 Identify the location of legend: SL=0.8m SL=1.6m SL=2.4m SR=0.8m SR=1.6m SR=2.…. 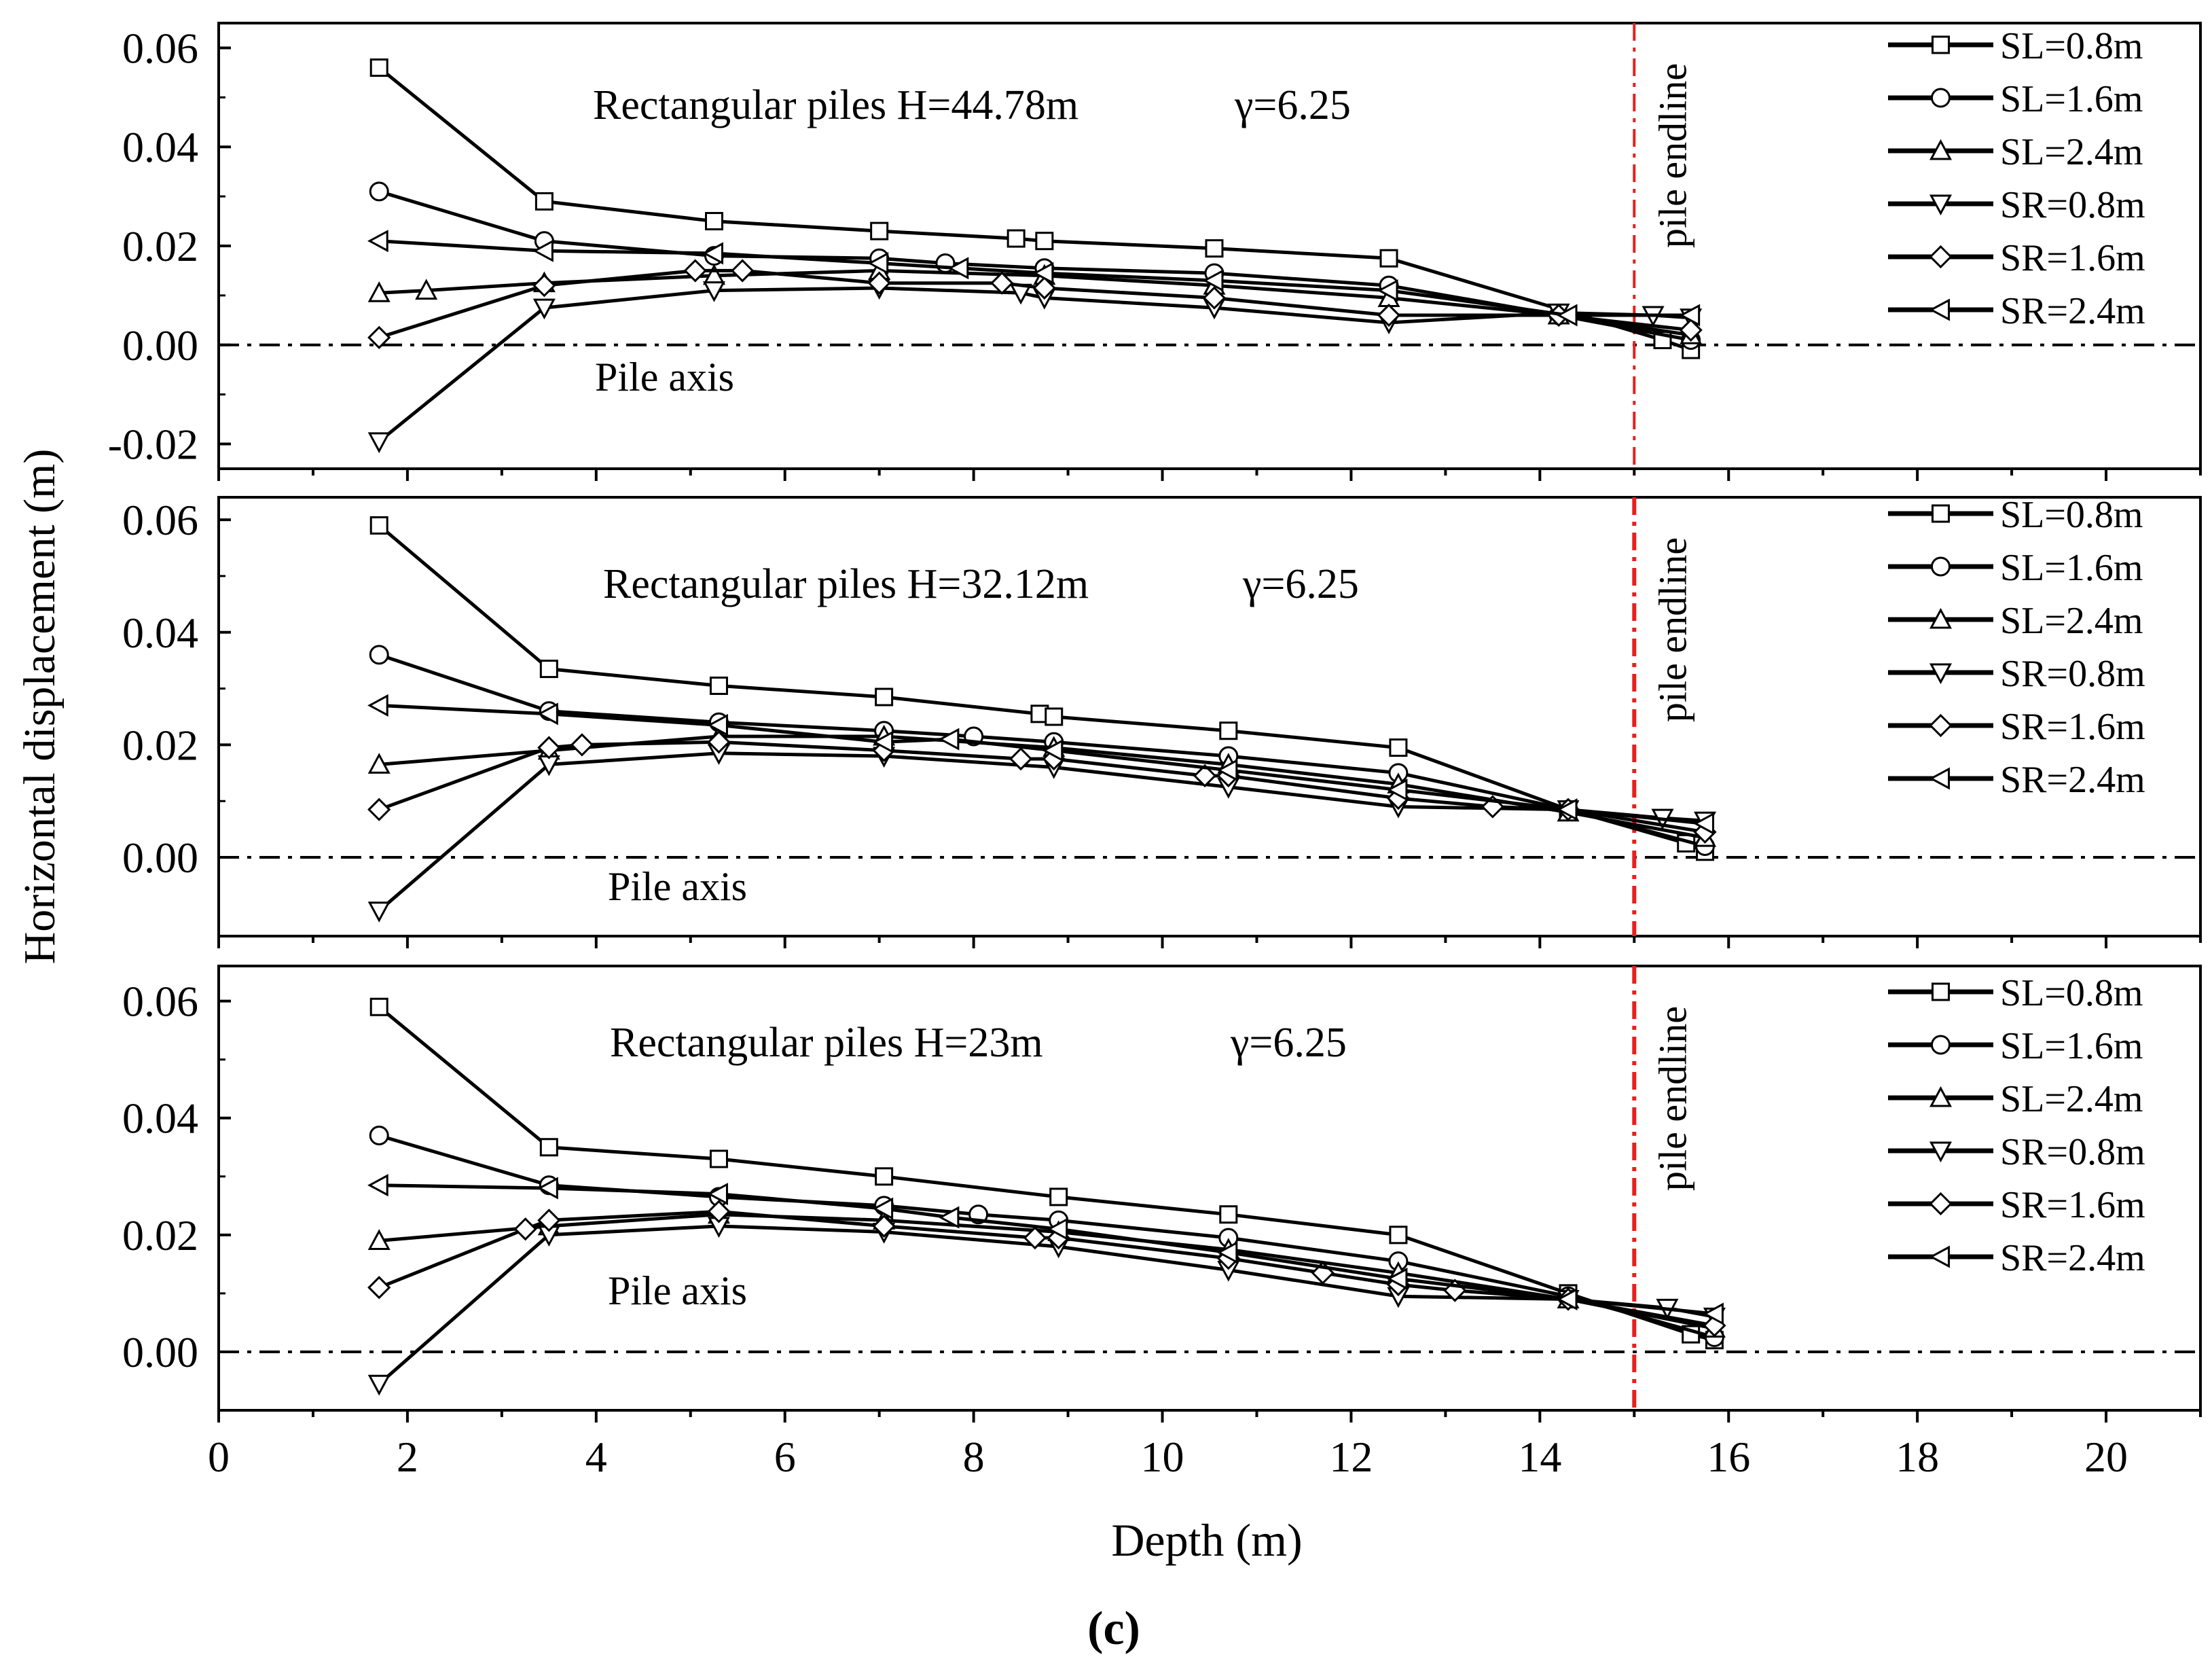
(2016, 178).